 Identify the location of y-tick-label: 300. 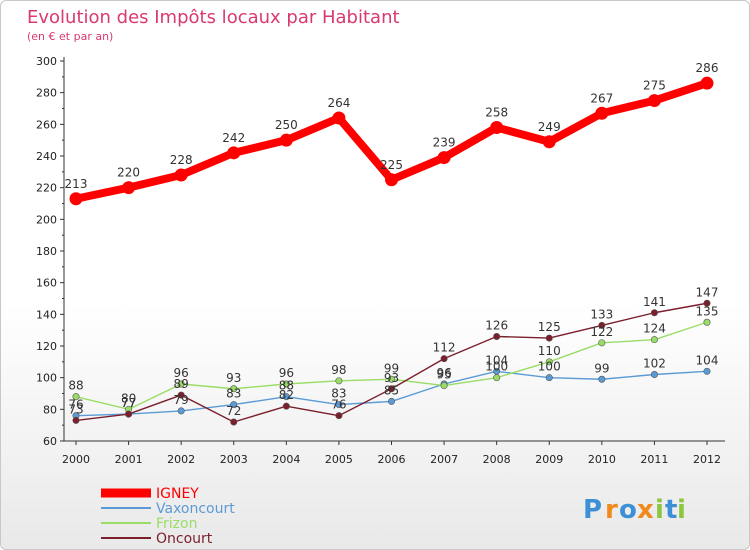
(46, 61).